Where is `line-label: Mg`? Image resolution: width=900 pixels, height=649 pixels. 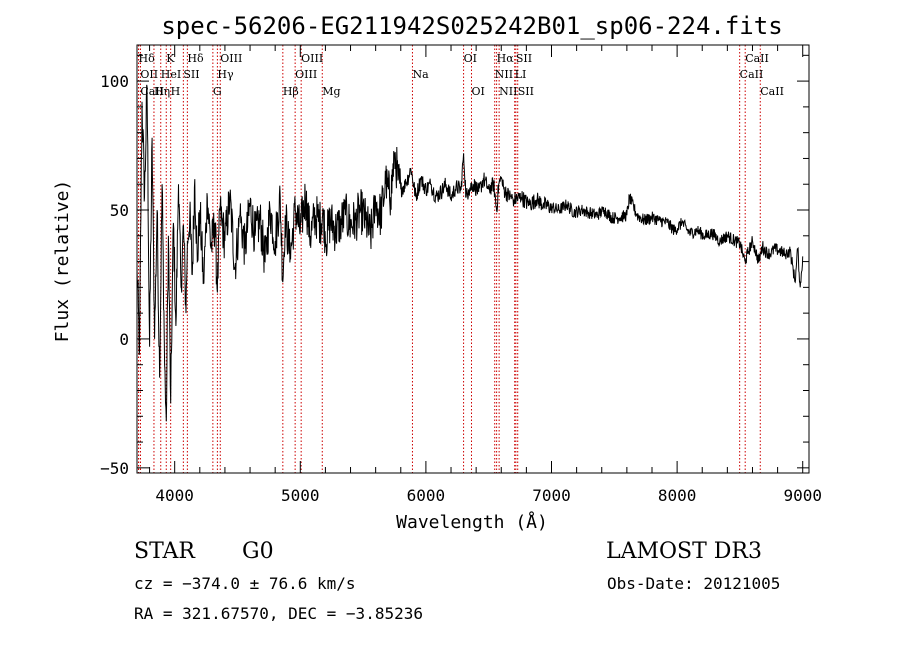 line-label: Mg is located at coordinates (331, 91).